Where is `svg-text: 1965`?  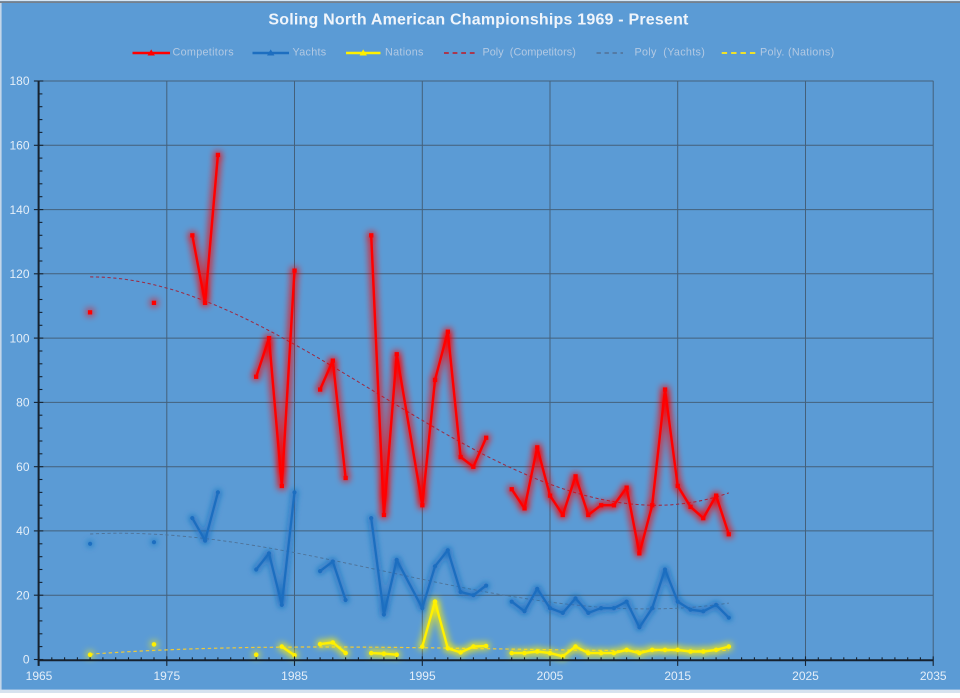 svg-text: 1965 is located at coordinates (39, 676).